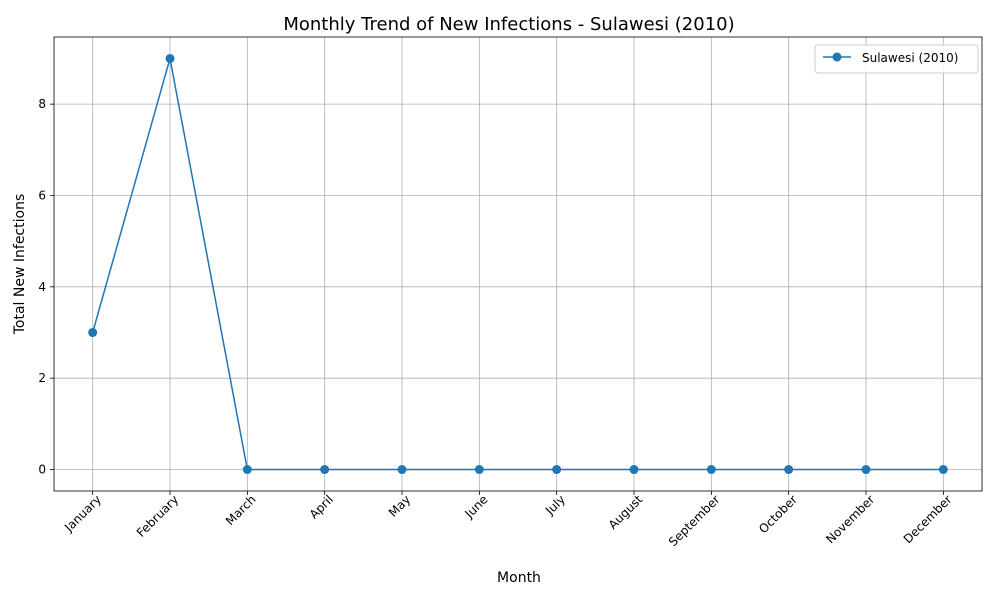 The width and height of the screenshot is (1000, 600). What do you see at coordinates (402, 470) in the screenshot?
I see `data-point-may` at bounding box center [402, 470].